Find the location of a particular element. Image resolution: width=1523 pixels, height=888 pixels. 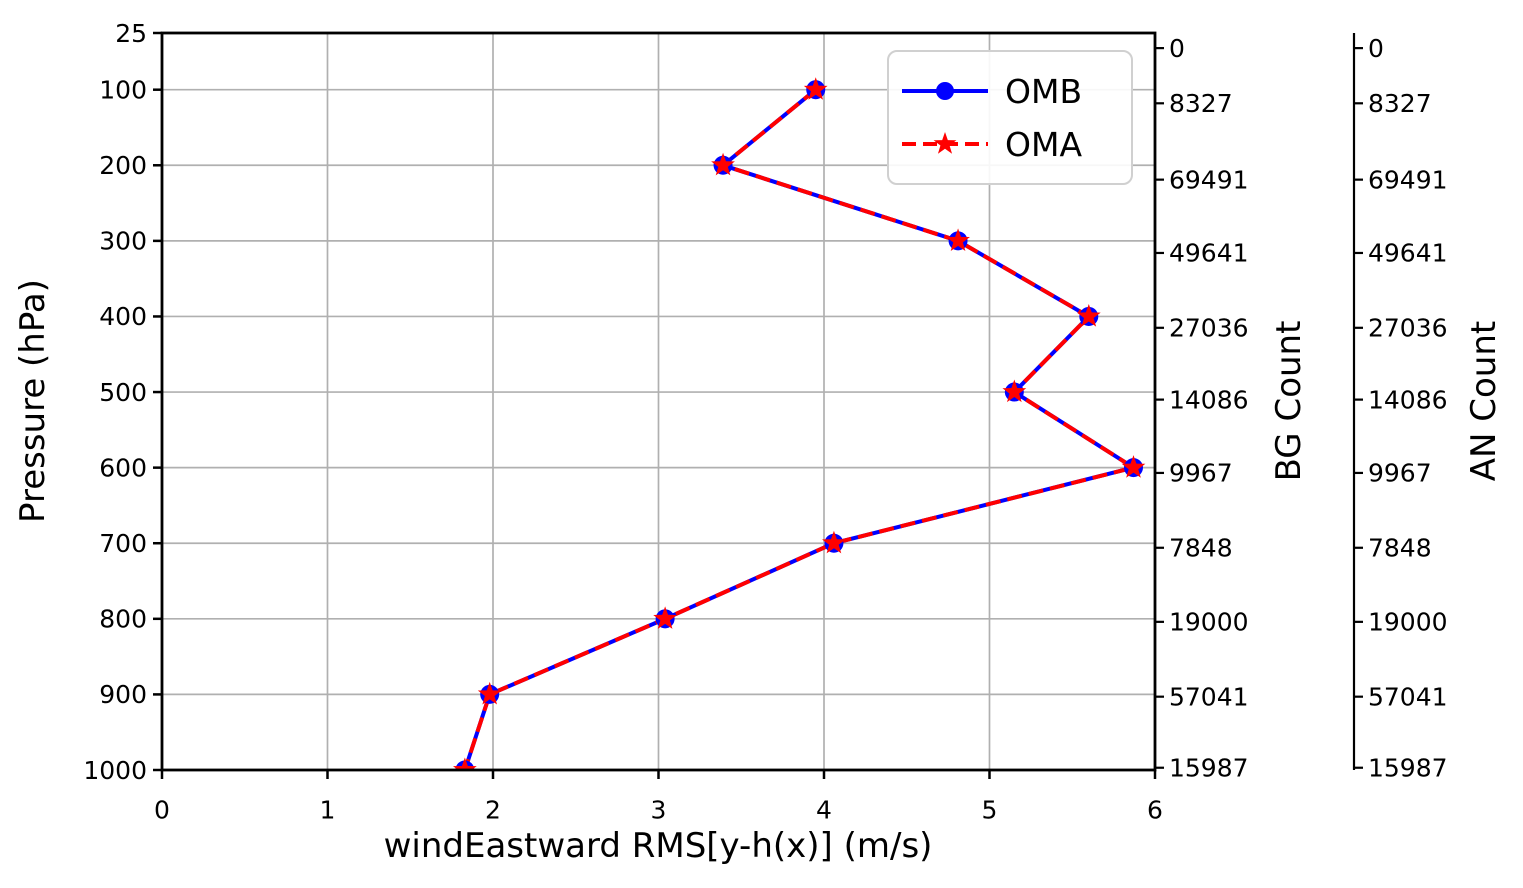

legend-label-omb: OMB is located at coordinates (1044, 91).